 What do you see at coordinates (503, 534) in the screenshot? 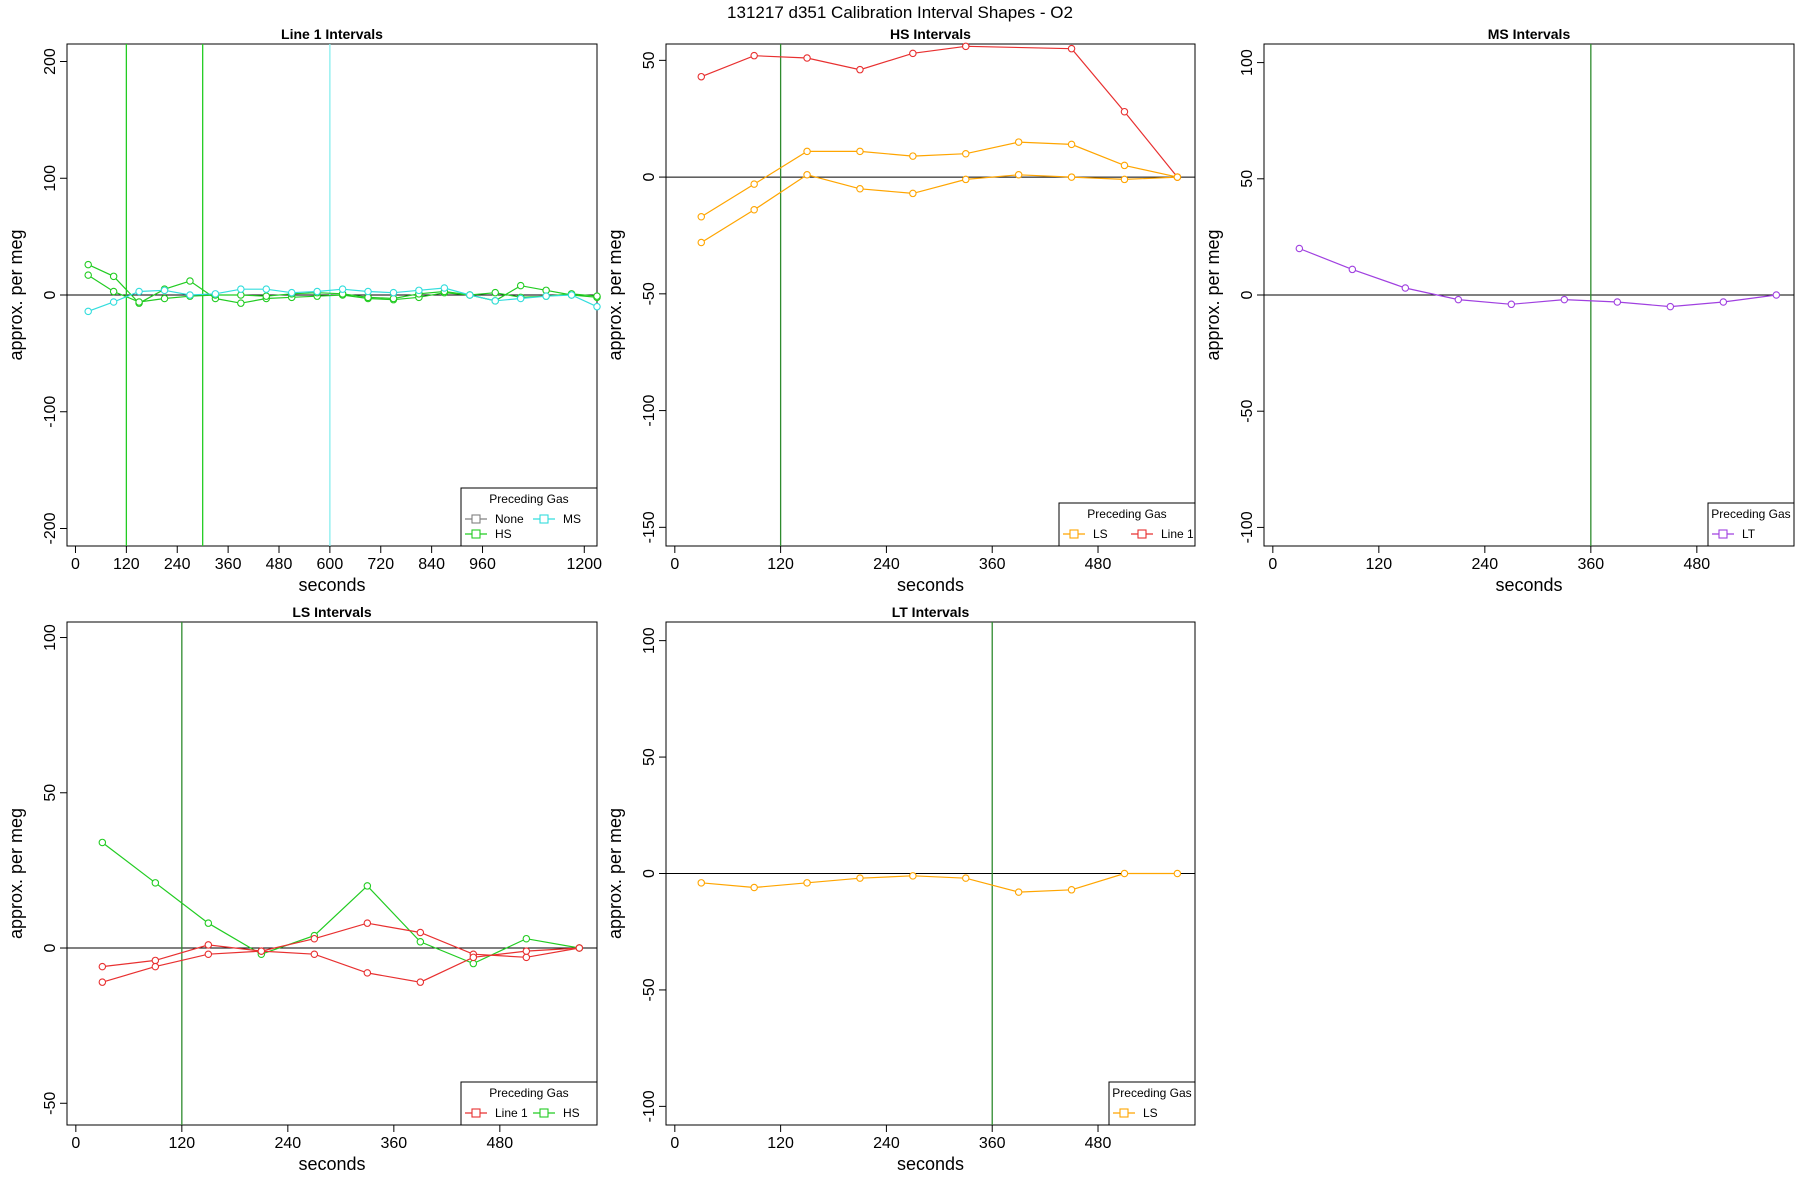
I see `legend-label: HS` at bounding box center [503, 534].